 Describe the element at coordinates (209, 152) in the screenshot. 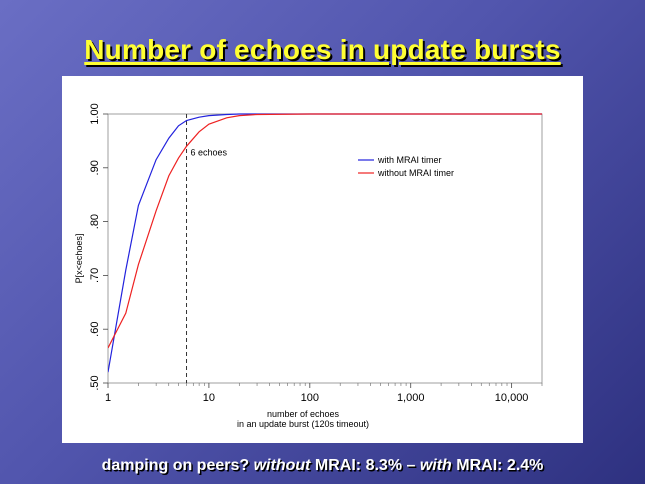

I see `annotation-label: 6 echoes` at that location.